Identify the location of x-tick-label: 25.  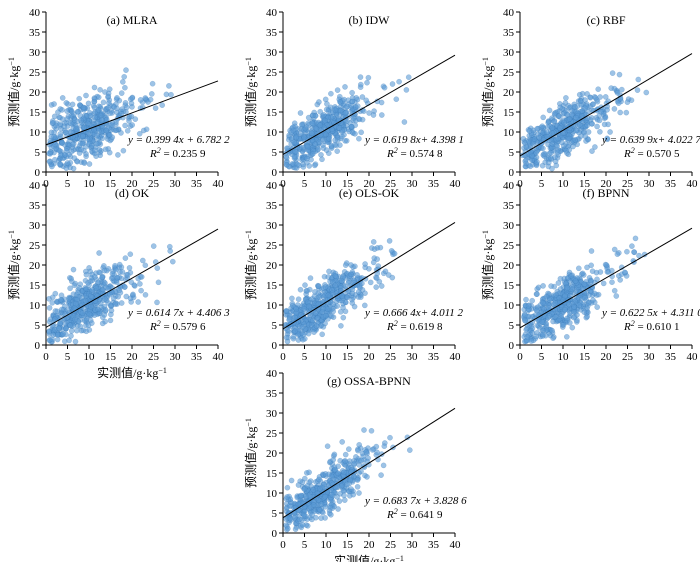
(391, 357).